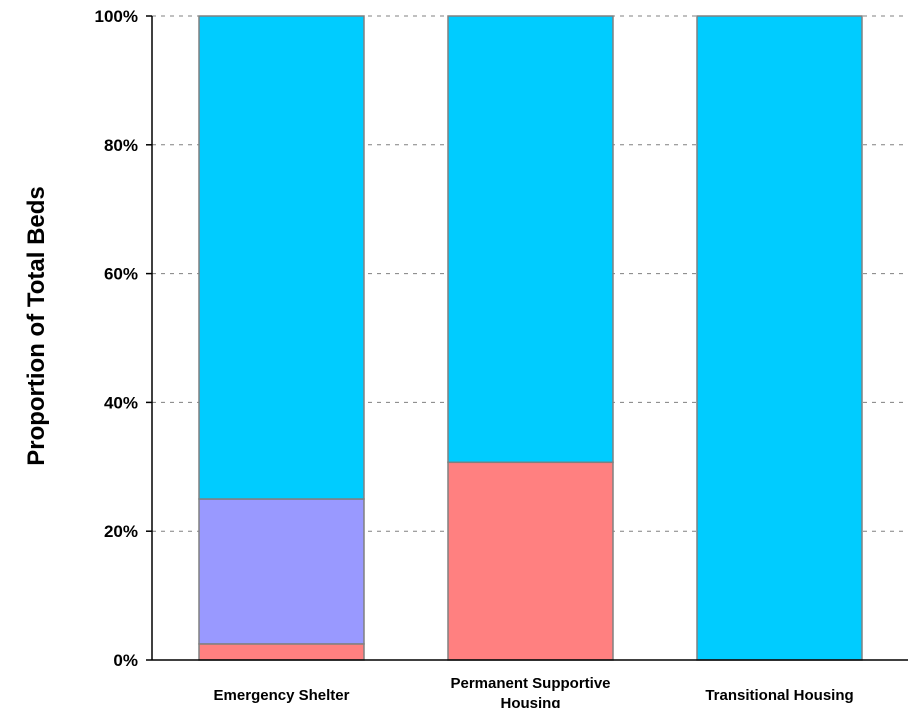 This screenshot has height=708, width=910. Describe the element at coordinates (531, 701) in the screenshot. I see `x-category-label: Housing` at that location.